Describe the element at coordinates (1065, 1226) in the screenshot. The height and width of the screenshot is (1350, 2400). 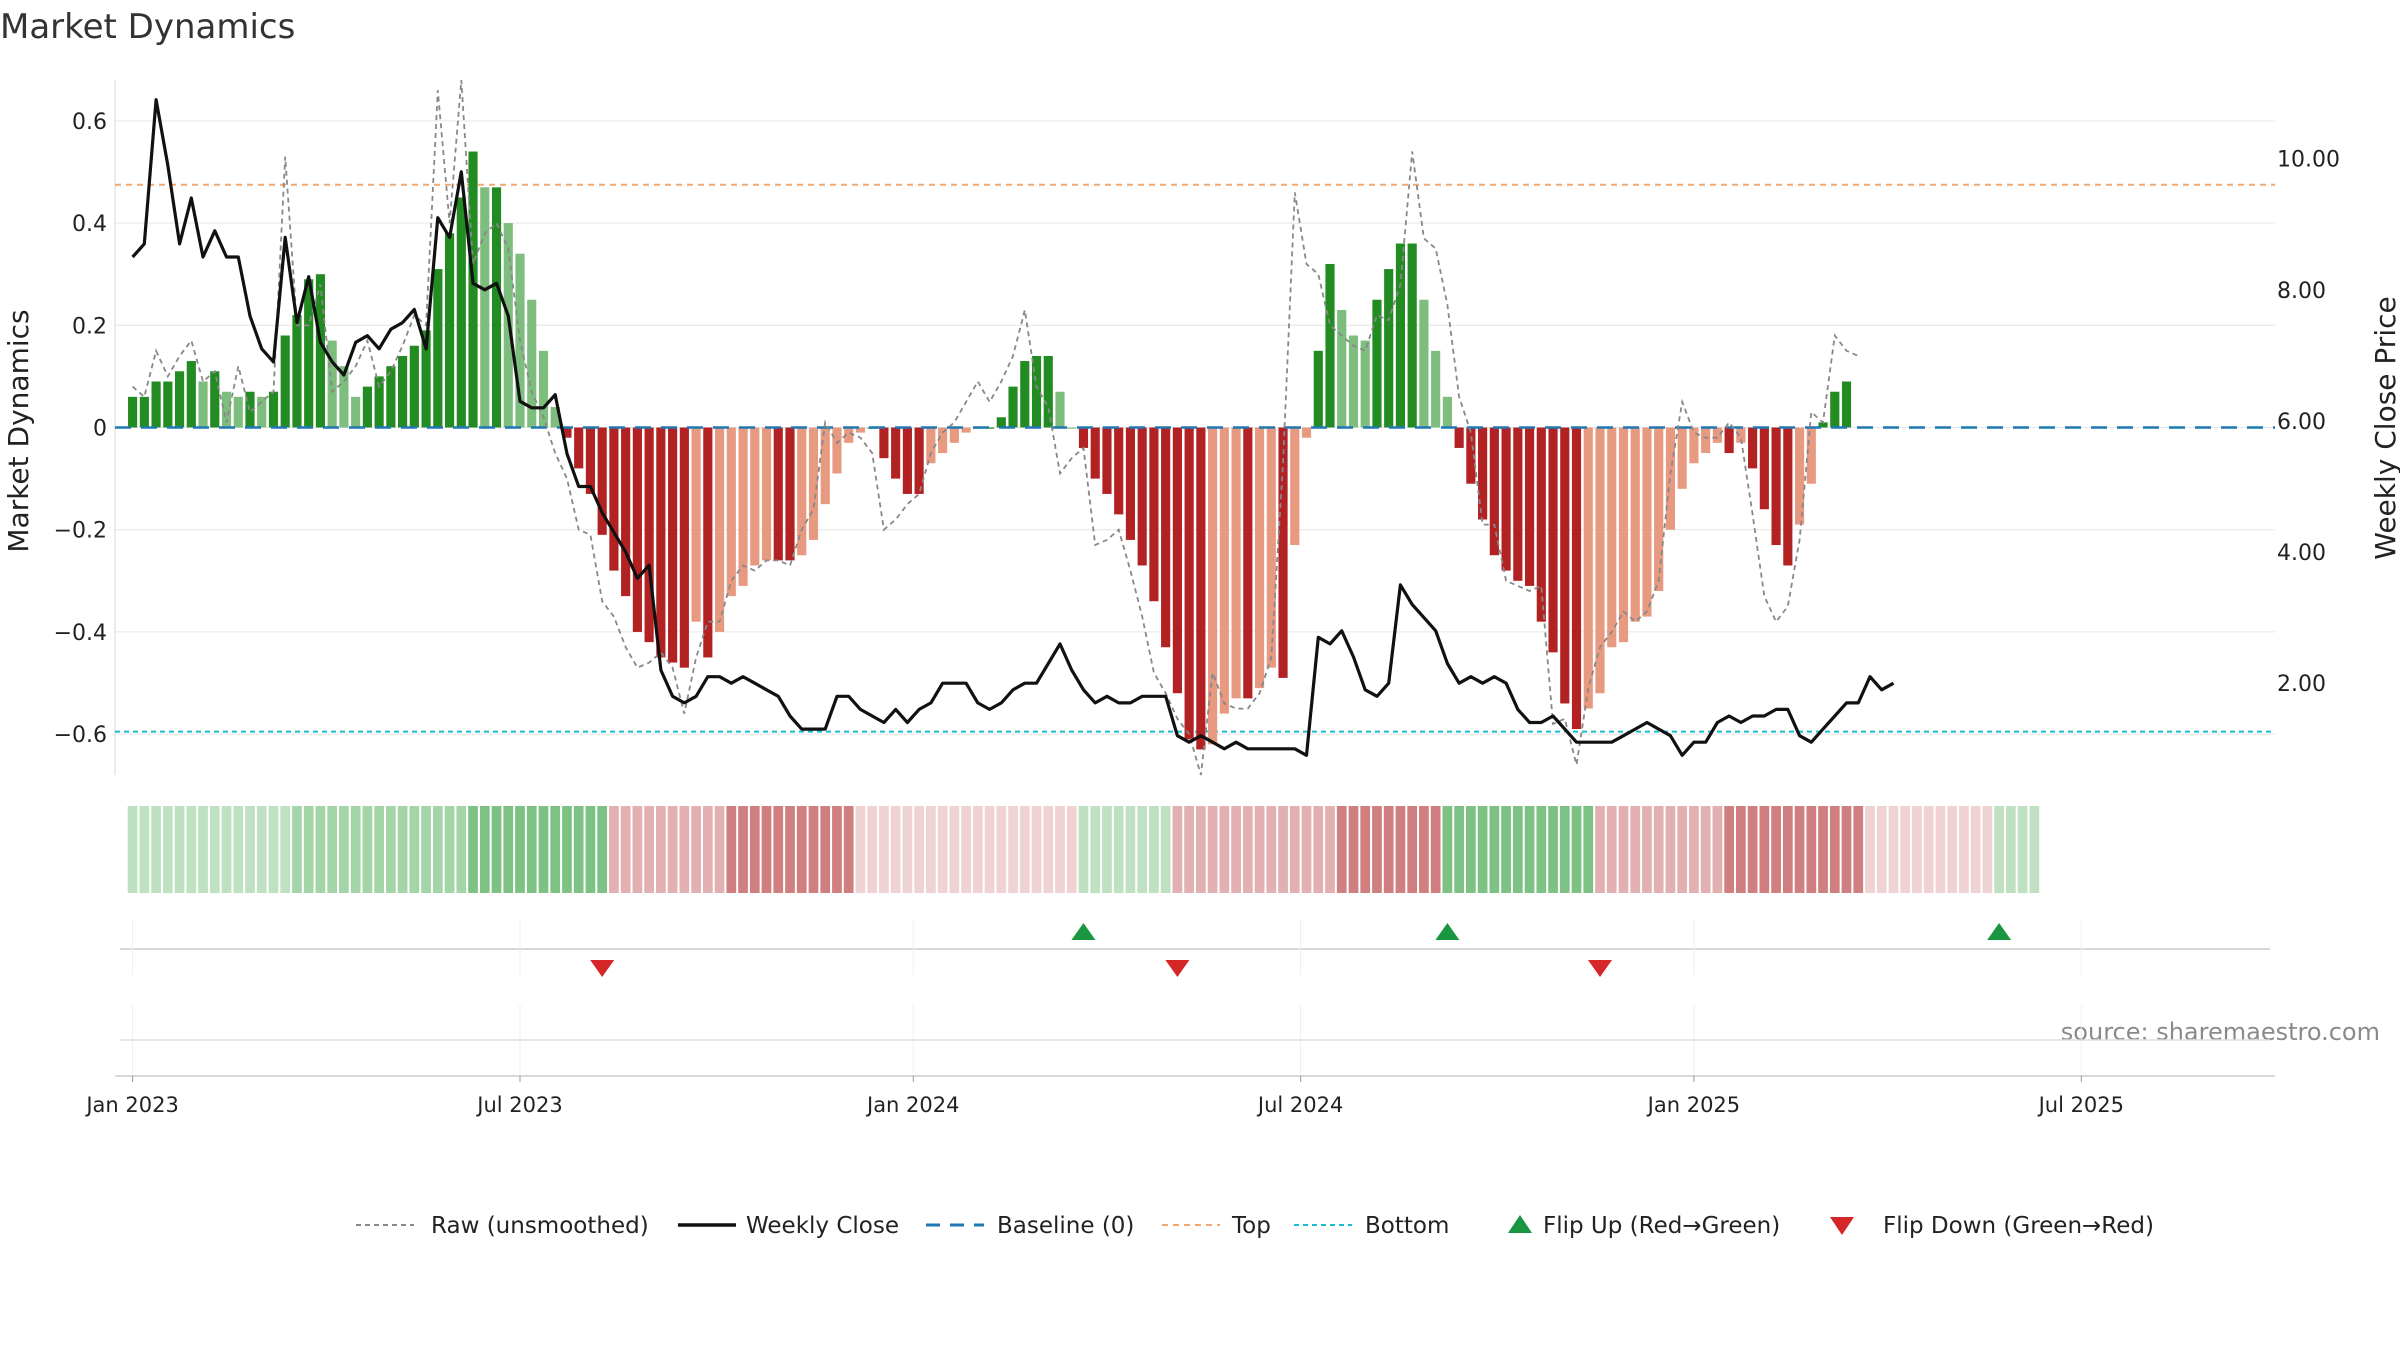
I see `legend-label: Baseline (0)` at that location.